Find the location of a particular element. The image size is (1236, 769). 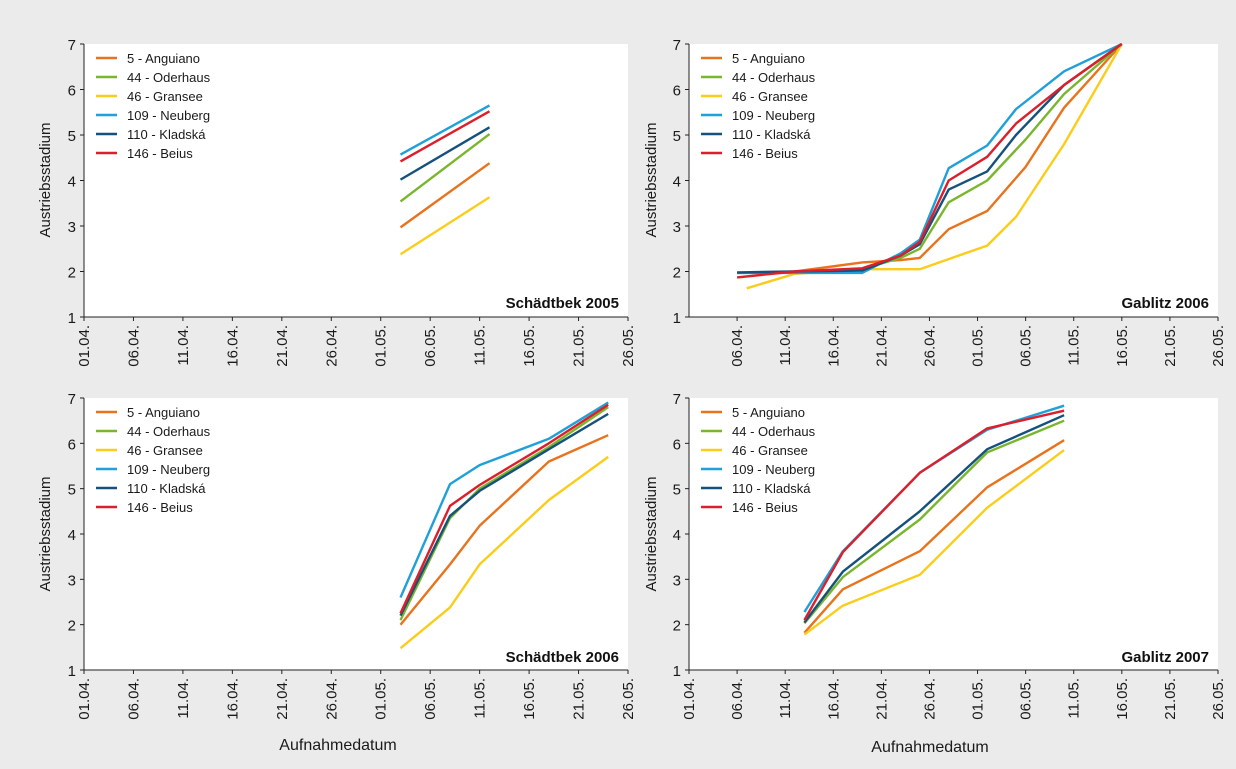

y-tick-label: 1 is located at coordinates (677, 671).